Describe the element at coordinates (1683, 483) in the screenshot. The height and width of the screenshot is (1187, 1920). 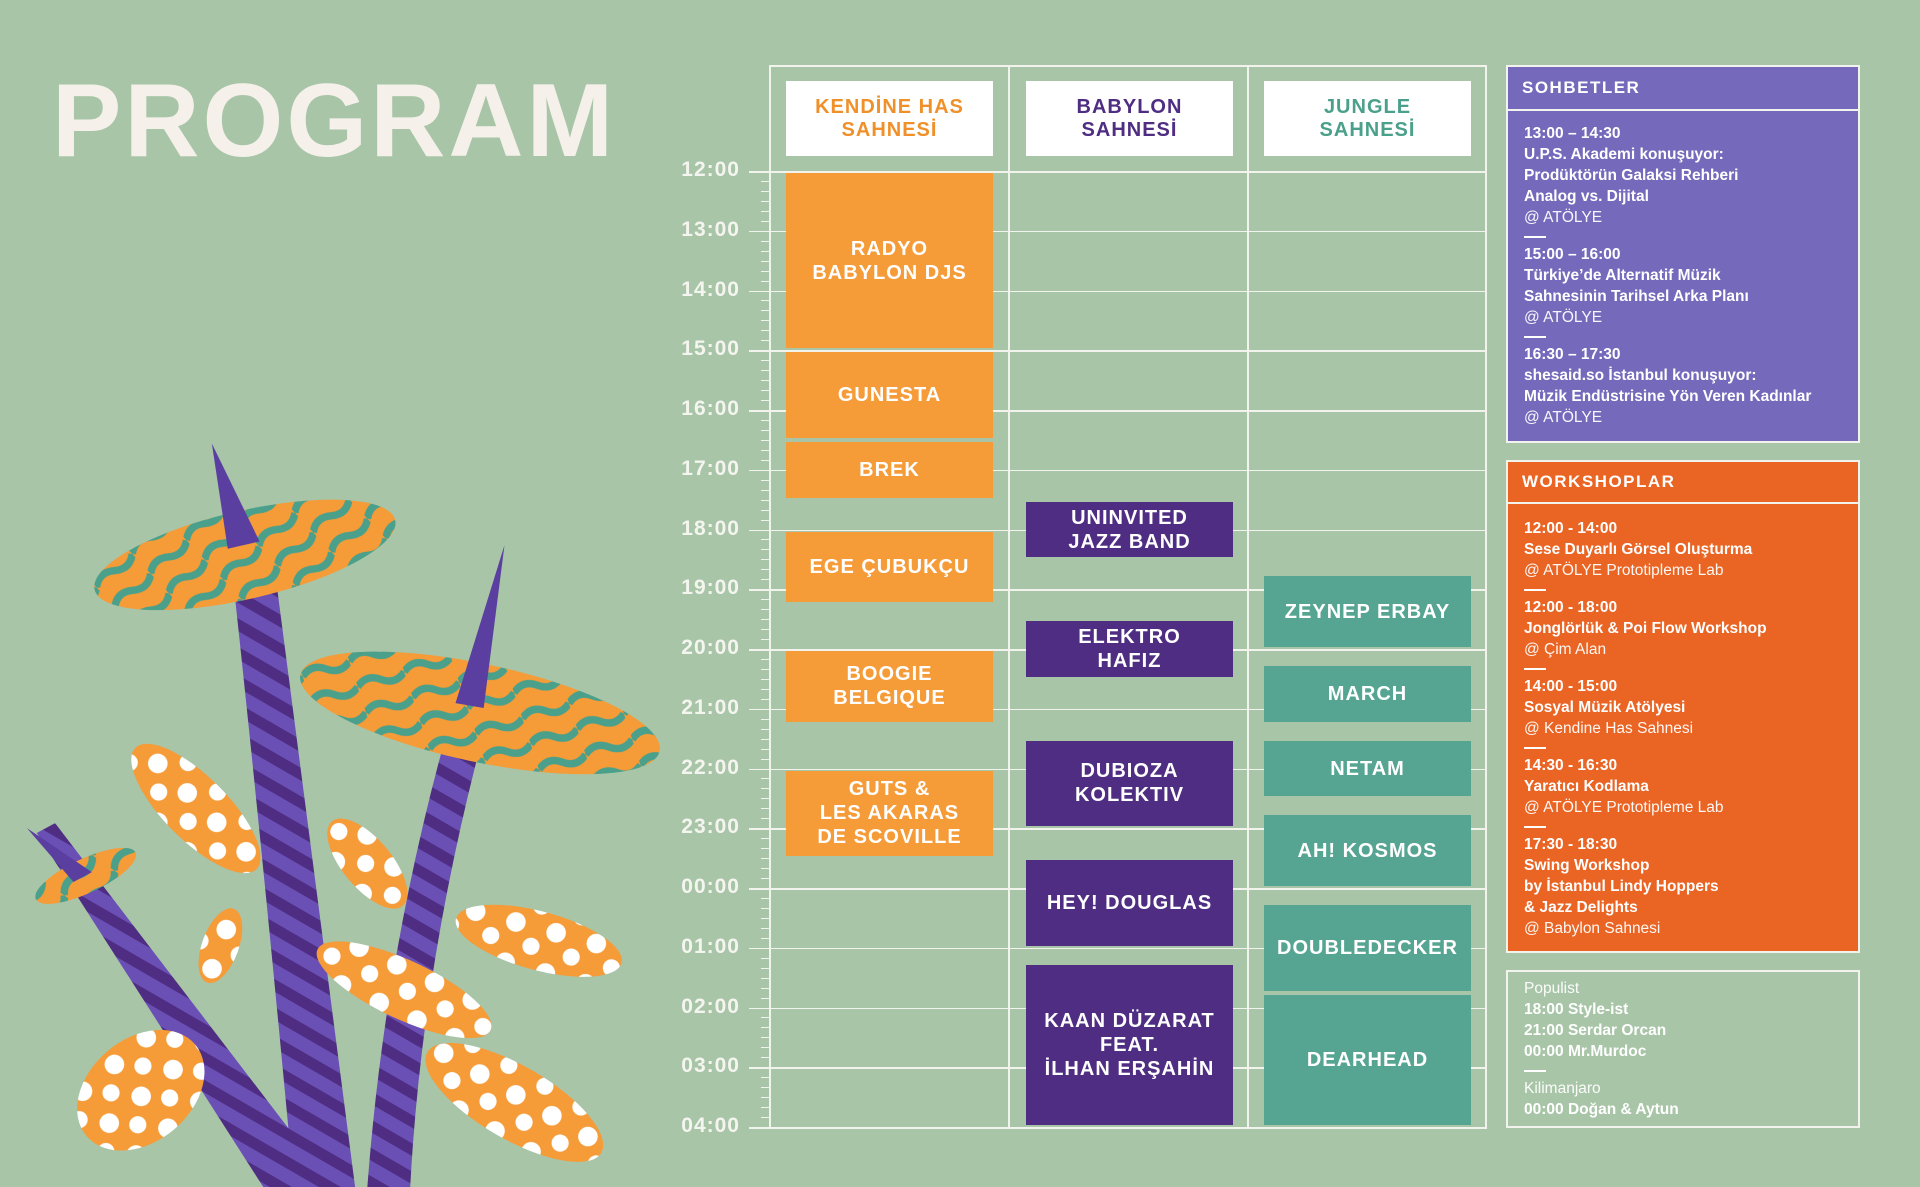
I see `workshops-heading: WORKSHOPLAR` at that location.